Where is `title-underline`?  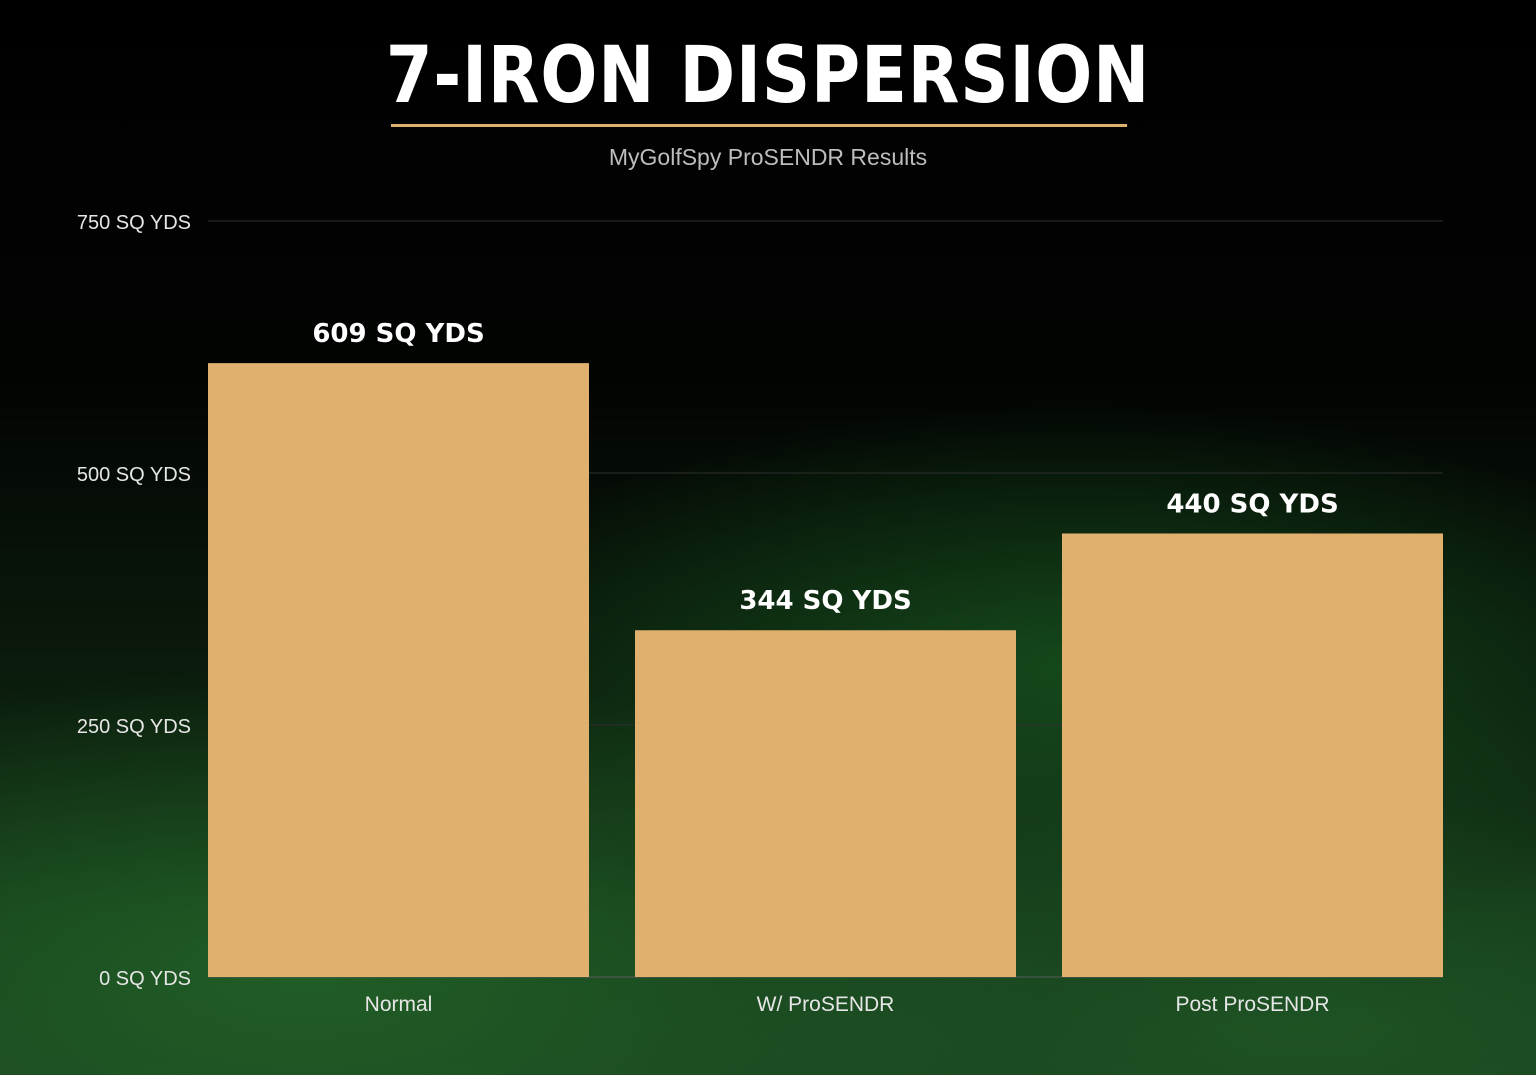 title-underline is located at coordinates (759, 125).